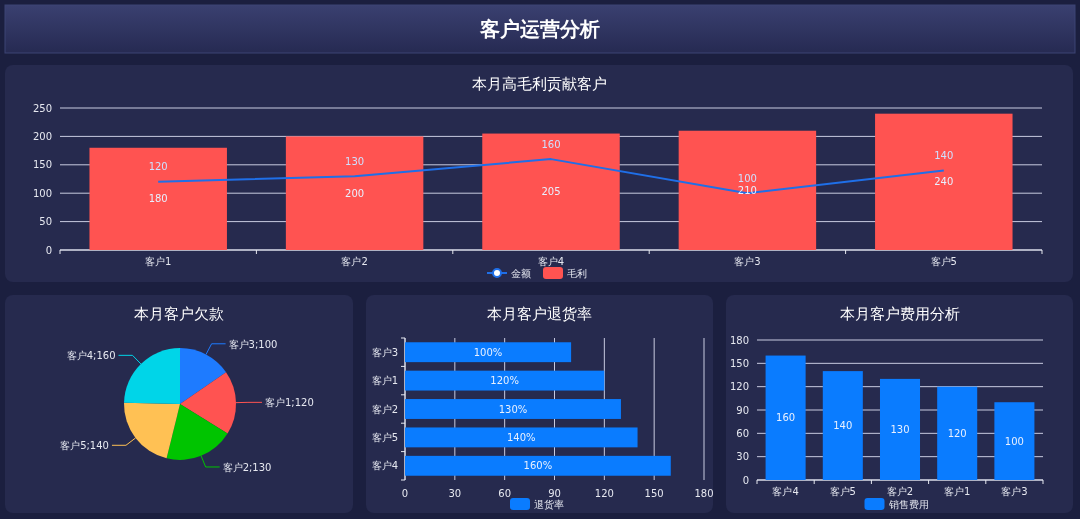 This screenshot has height=519, width=1080. What do you see at coordinates (42, 136) in the screenshot?
I see `y-tick-label: 200` at bounding box center [42, 136].